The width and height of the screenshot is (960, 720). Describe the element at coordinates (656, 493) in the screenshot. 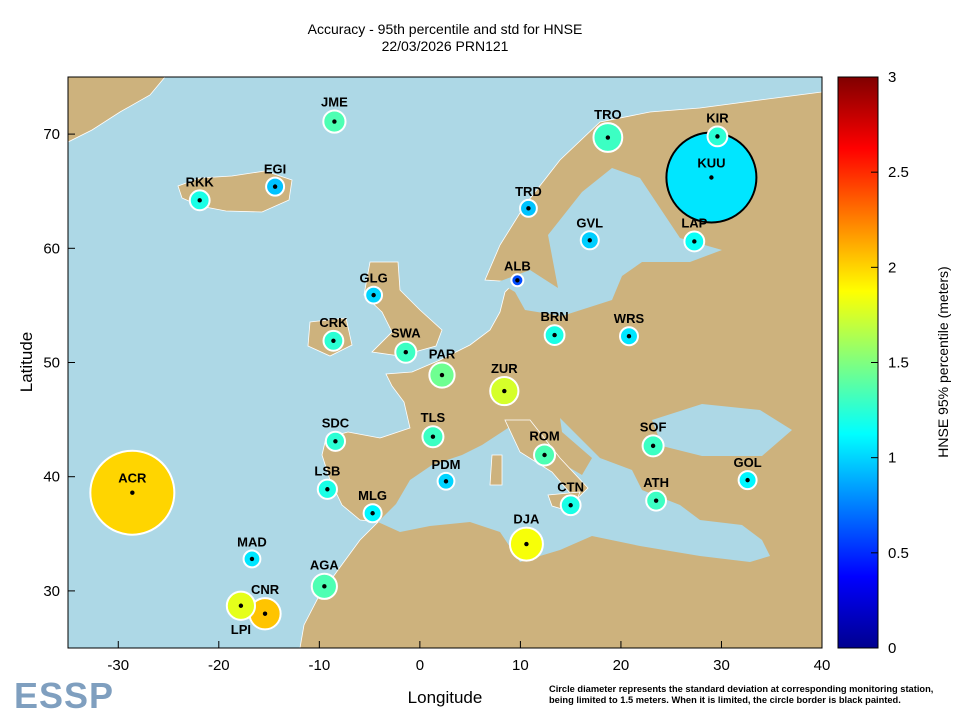

I see `station-ath: ATH` at that location.